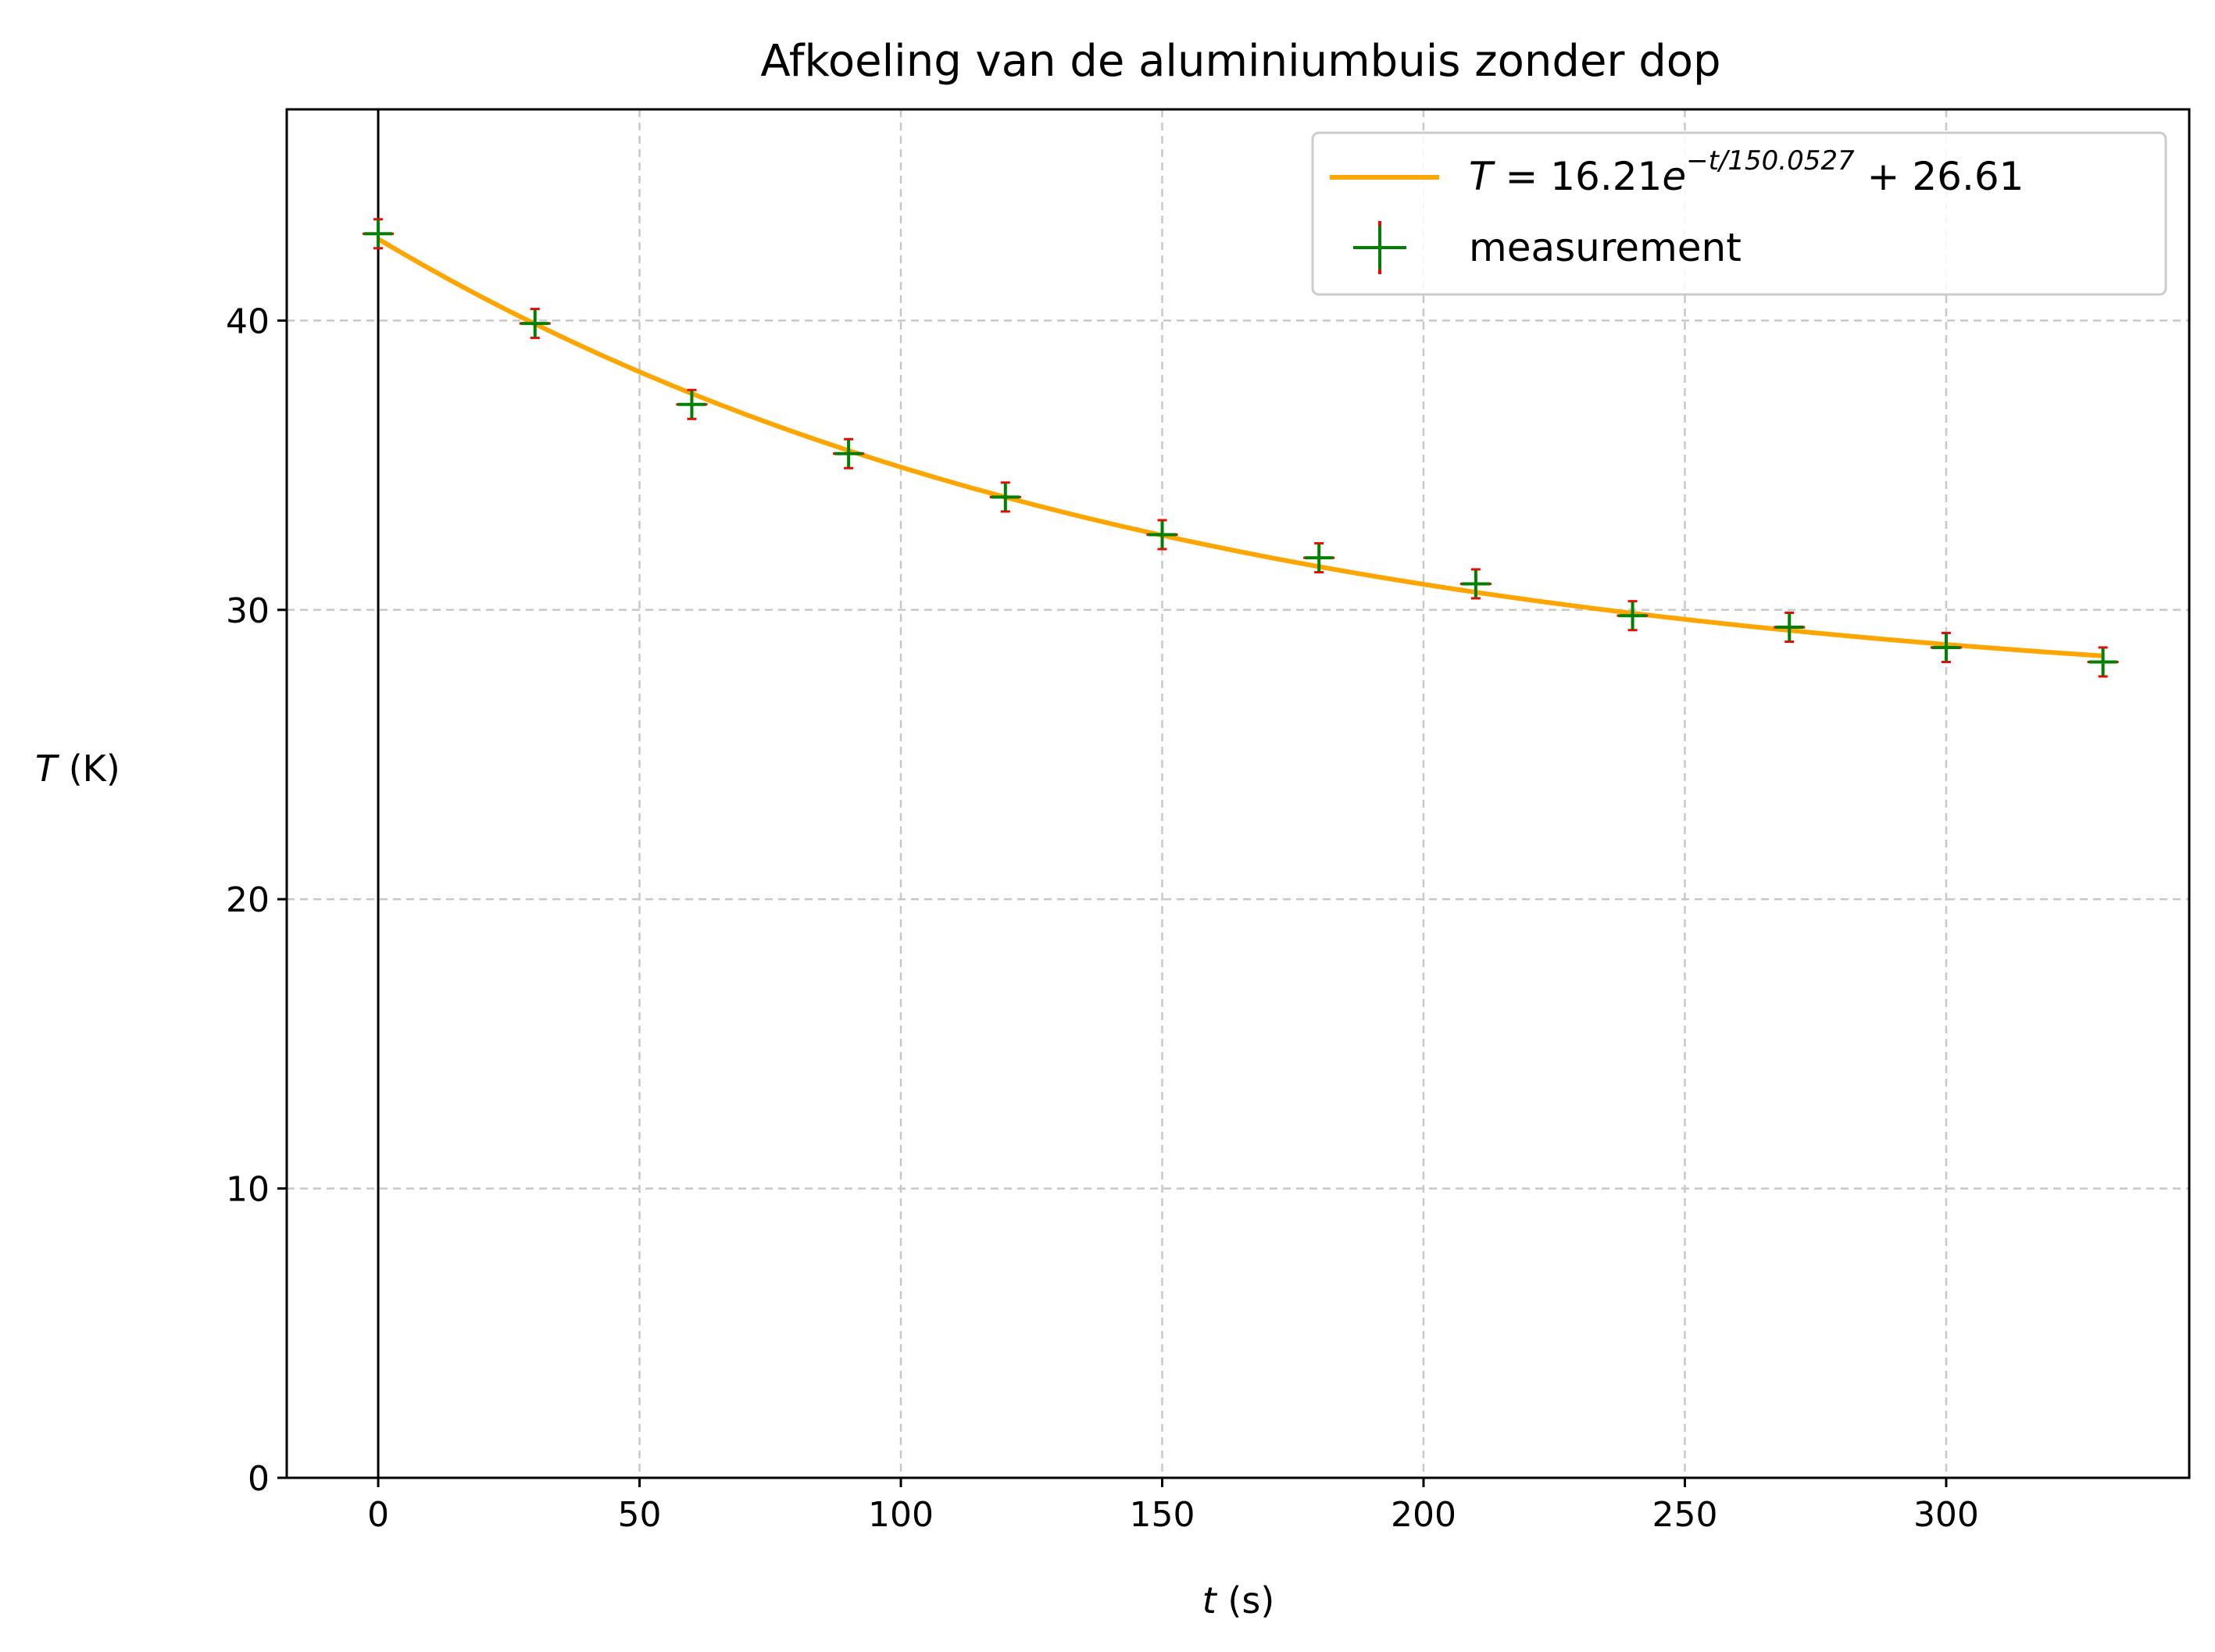  What do you see at coordinates (1245, 1601) in the screenshot?
I see `x-axis-label-unit: (s)` at bounding box center [1245, 1601].